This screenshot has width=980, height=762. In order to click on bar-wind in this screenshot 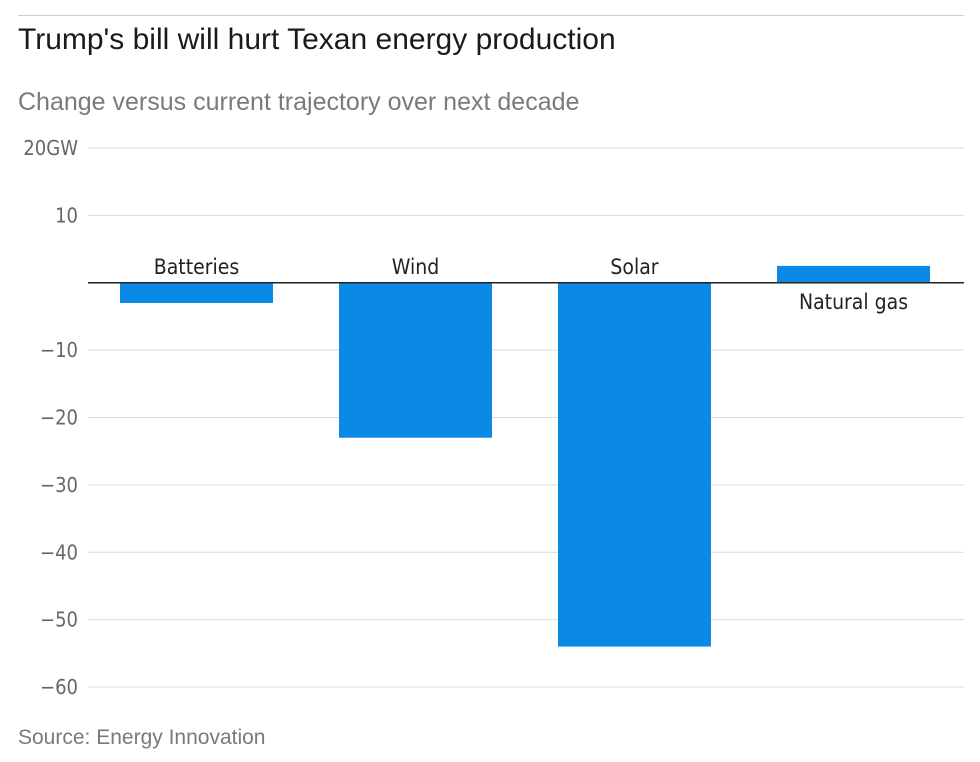, I will do `click(415, 360)`.